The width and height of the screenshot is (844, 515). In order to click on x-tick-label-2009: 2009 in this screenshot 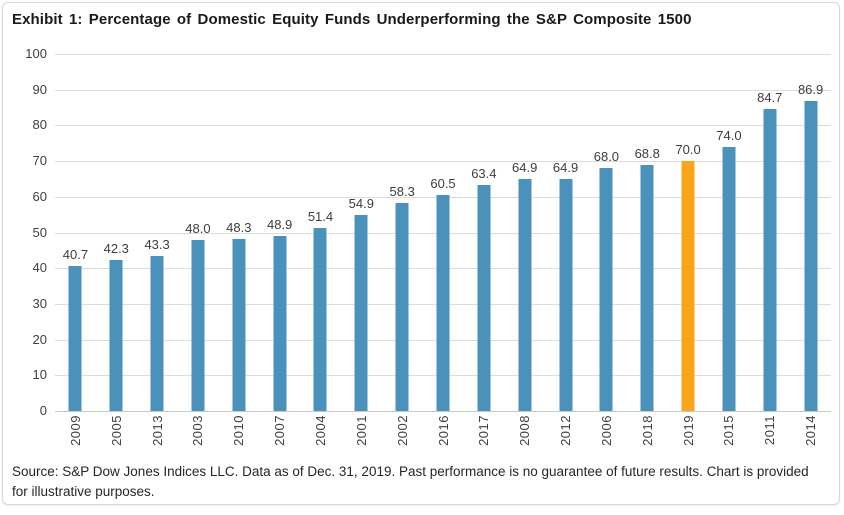, I will do `click(75, 430)`.